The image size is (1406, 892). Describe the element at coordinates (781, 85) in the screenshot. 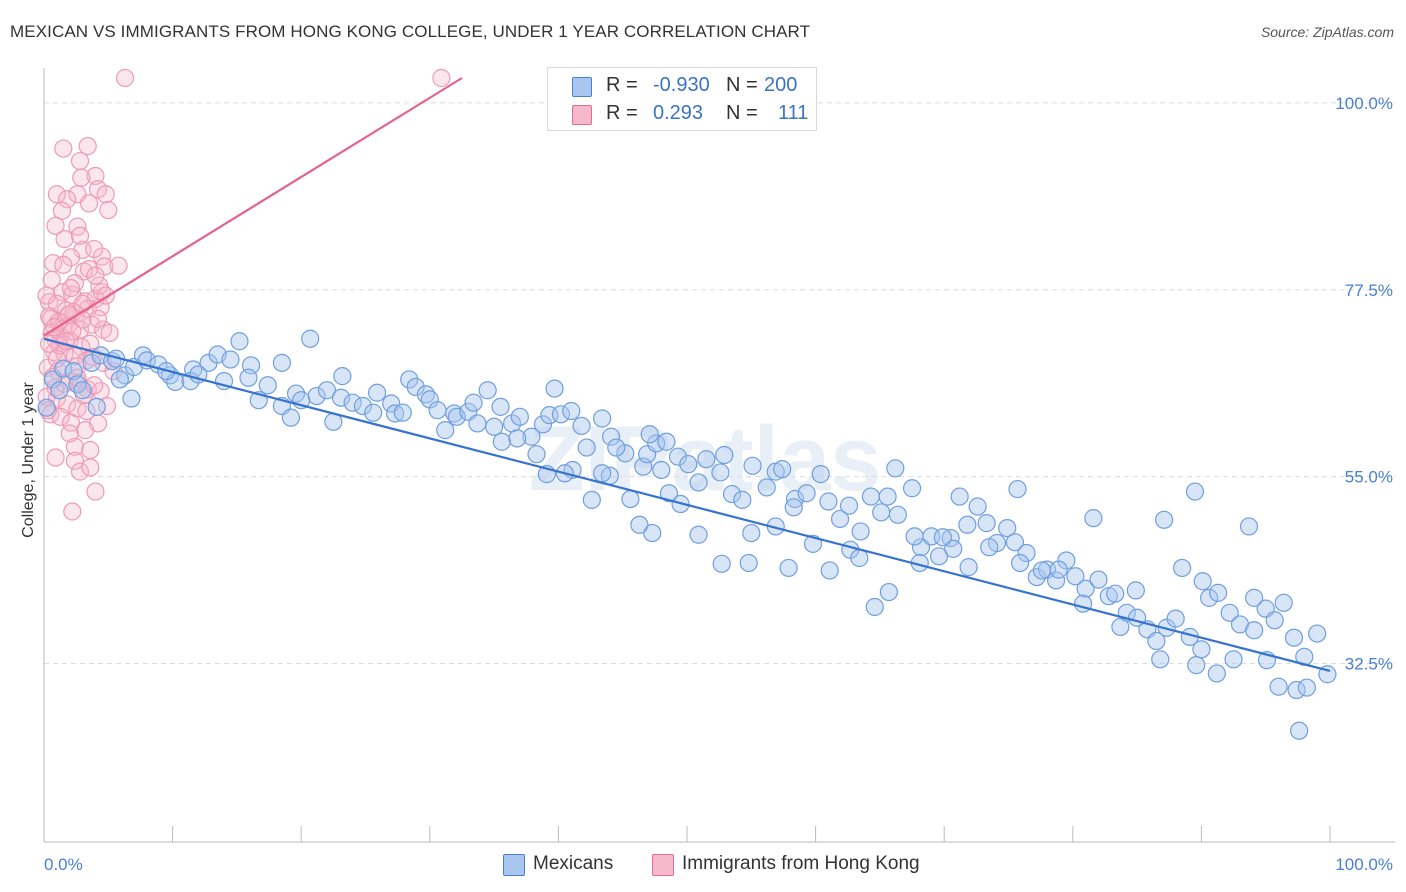

I see `legend-n-value: 200` at that location.